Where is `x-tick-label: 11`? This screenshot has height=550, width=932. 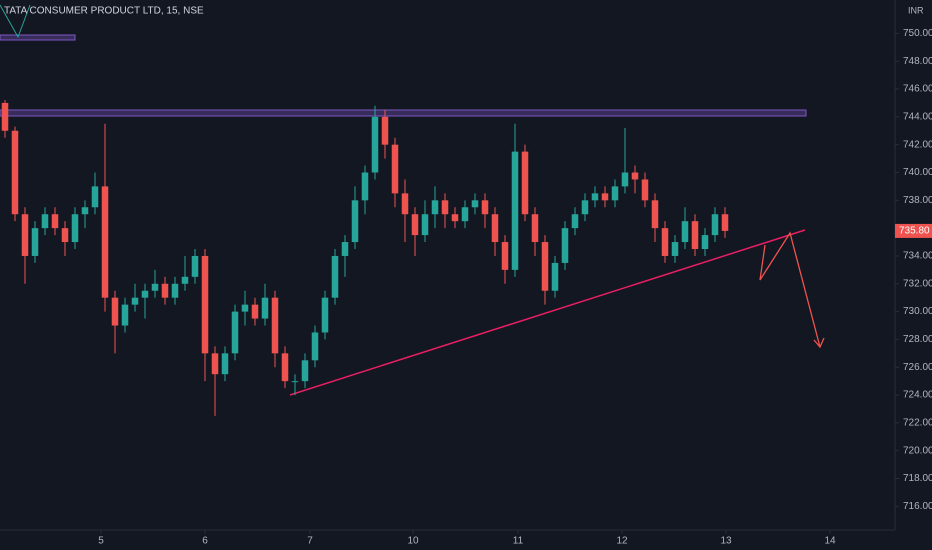 x-tick-label: 11 is located at coordinates (518, 541).